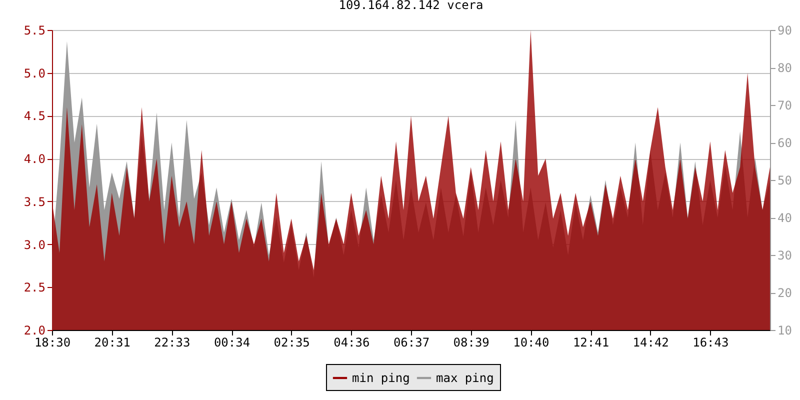 This screenshot has height=400, width=800. I want to click on y2-tick-label: 10, so click(785, 331).